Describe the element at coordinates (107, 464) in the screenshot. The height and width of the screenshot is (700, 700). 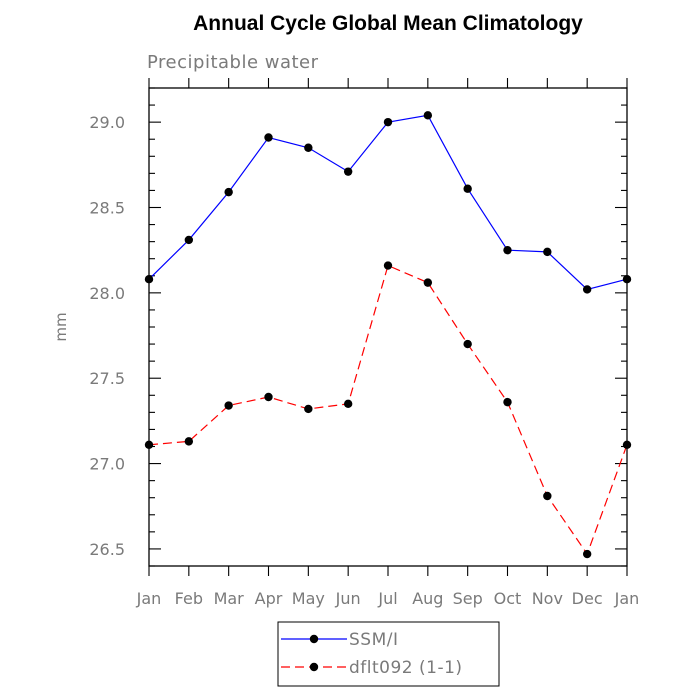
I see `y-tick-label: 27.0` at that location.